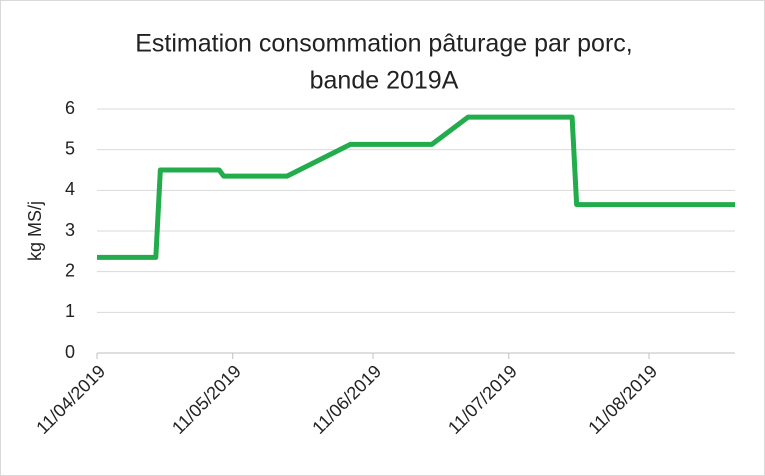  What do you see at coordinates (70, 189) in the screenshot?
I see `y-tick-label: 4` at bounding box center [70, 189].